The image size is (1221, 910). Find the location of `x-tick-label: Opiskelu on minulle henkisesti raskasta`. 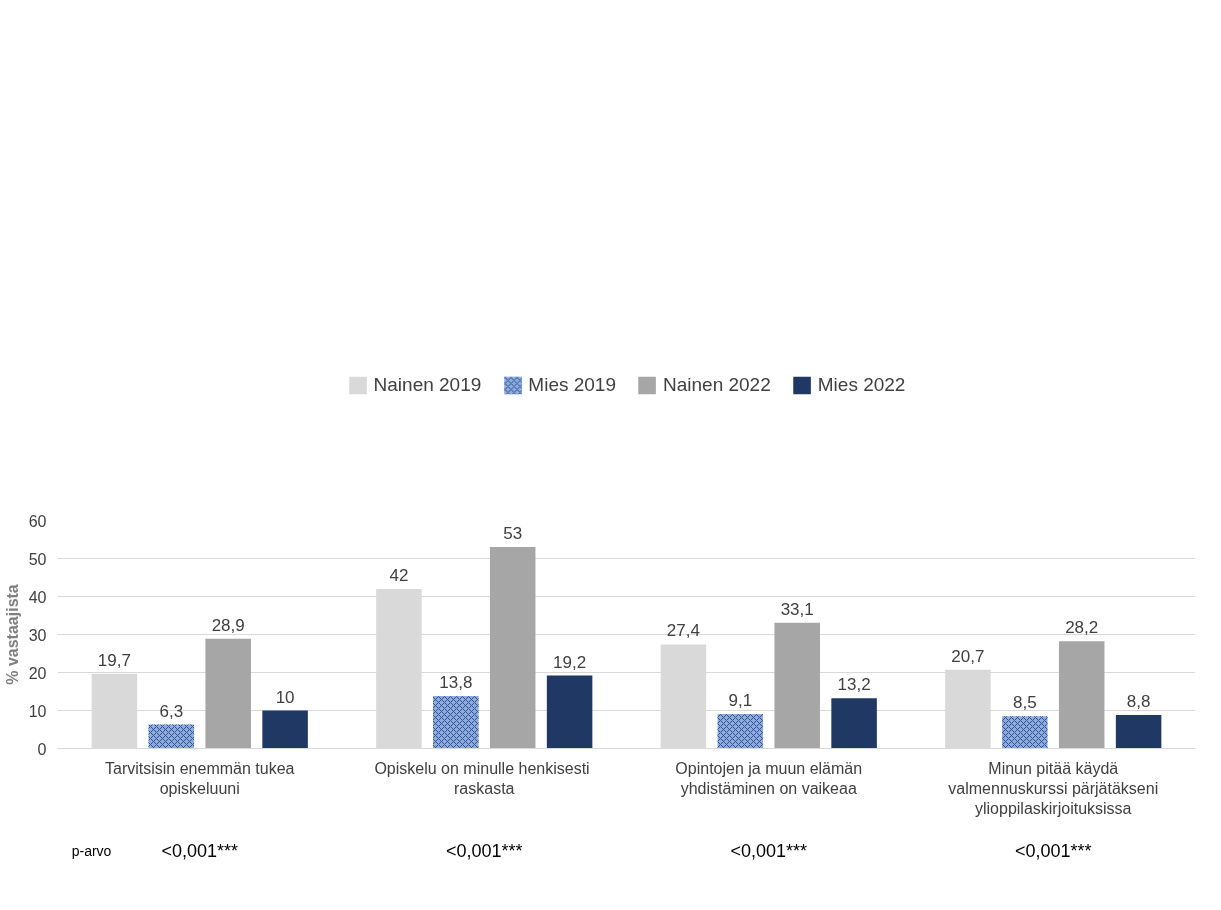

x-tick-label: Opiskelu on minulle henkisesti raskasta is located at coordinates (482, 778).